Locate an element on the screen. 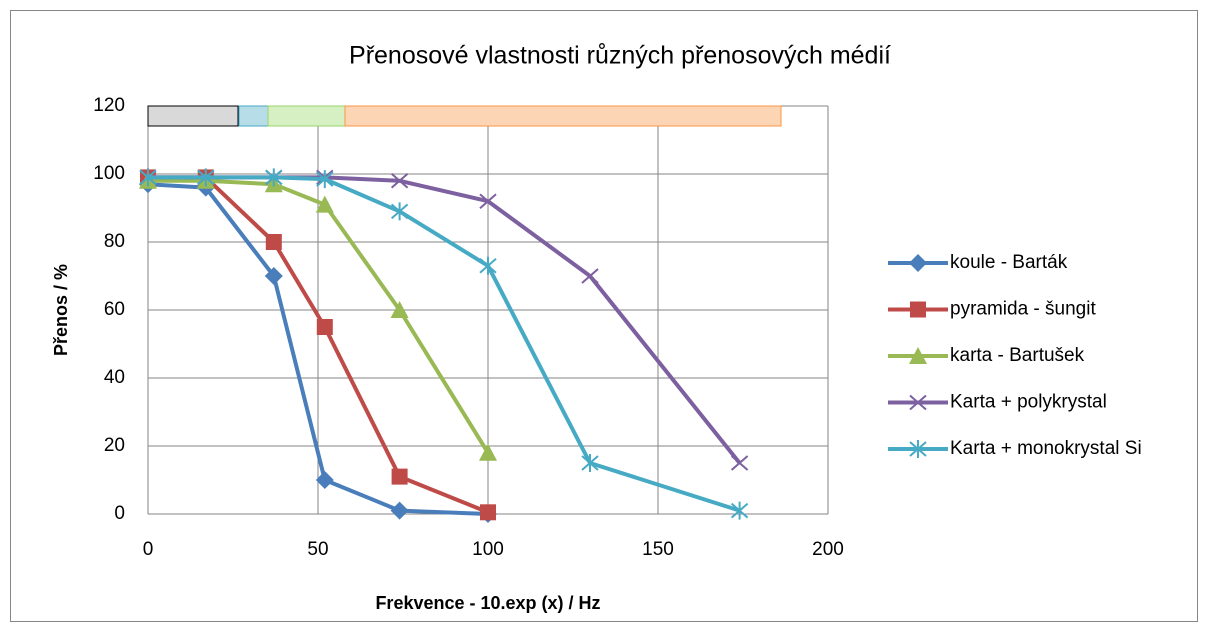  y-tick-label: 100 is located at coordinates (109, 173).